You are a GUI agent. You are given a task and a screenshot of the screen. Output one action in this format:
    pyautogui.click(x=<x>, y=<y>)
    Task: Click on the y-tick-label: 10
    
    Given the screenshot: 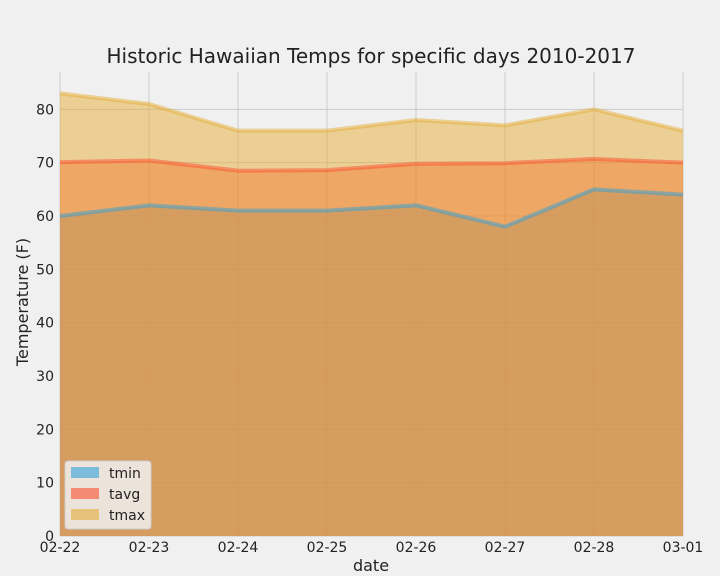 What is the action you would take?
    pyautogui.click(x=45, y=484)
    